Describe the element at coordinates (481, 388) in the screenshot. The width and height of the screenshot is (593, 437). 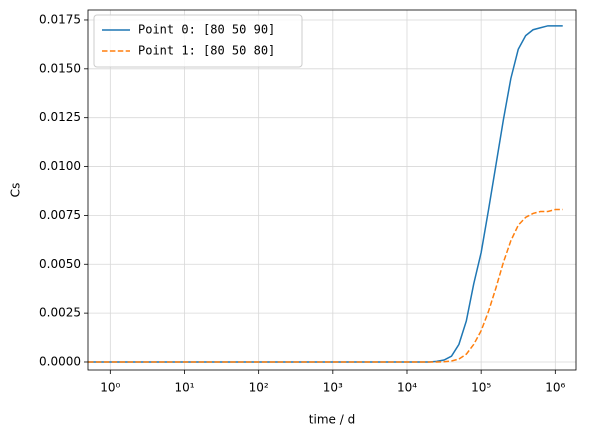
I see `x-tick-label: 10⁵` at that location.